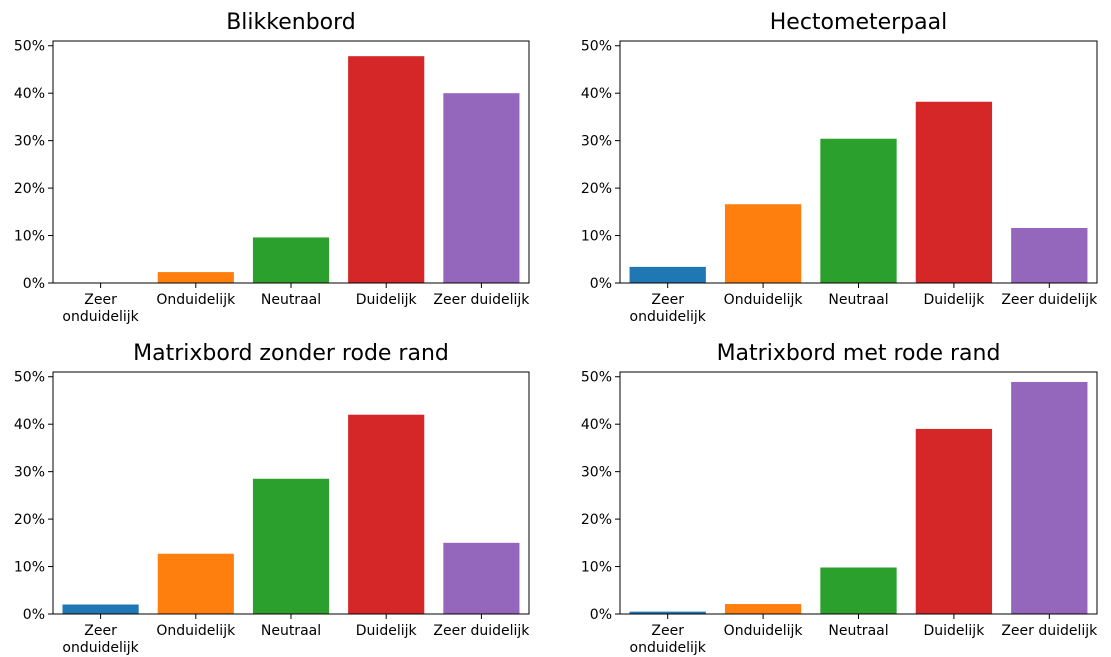  I want to click on chart-title: Matrixbord zonder rode rand, so click(291, 353).